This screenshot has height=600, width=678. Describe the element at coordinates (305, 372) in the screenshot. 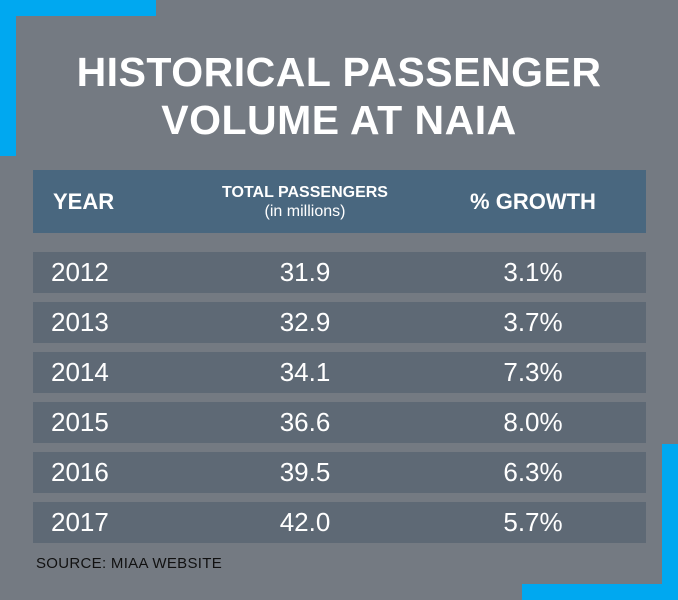

I see `total-passengers-cell: 34.1` at that location.